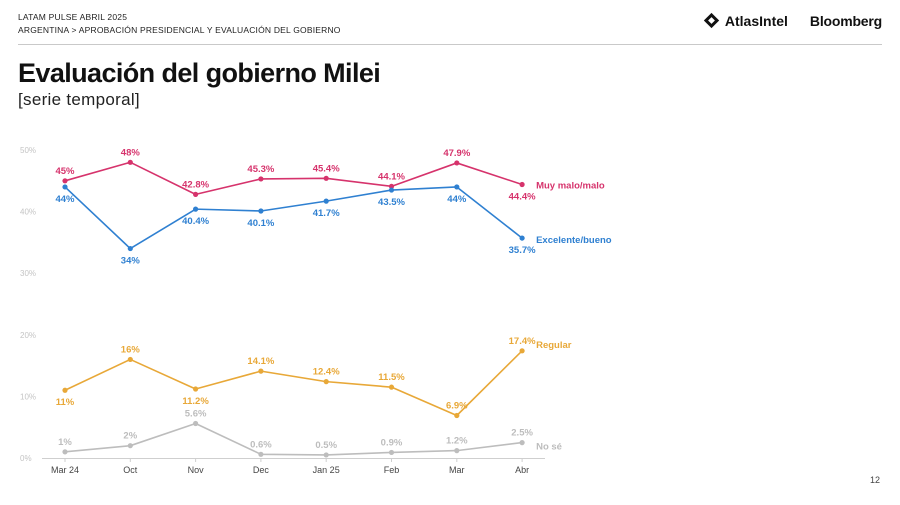 The height and width of the screenshot is (505, 900). Describe the element at coordinates (326, 168) in the screenshot. I see `data-label: 45.4%` at that location.